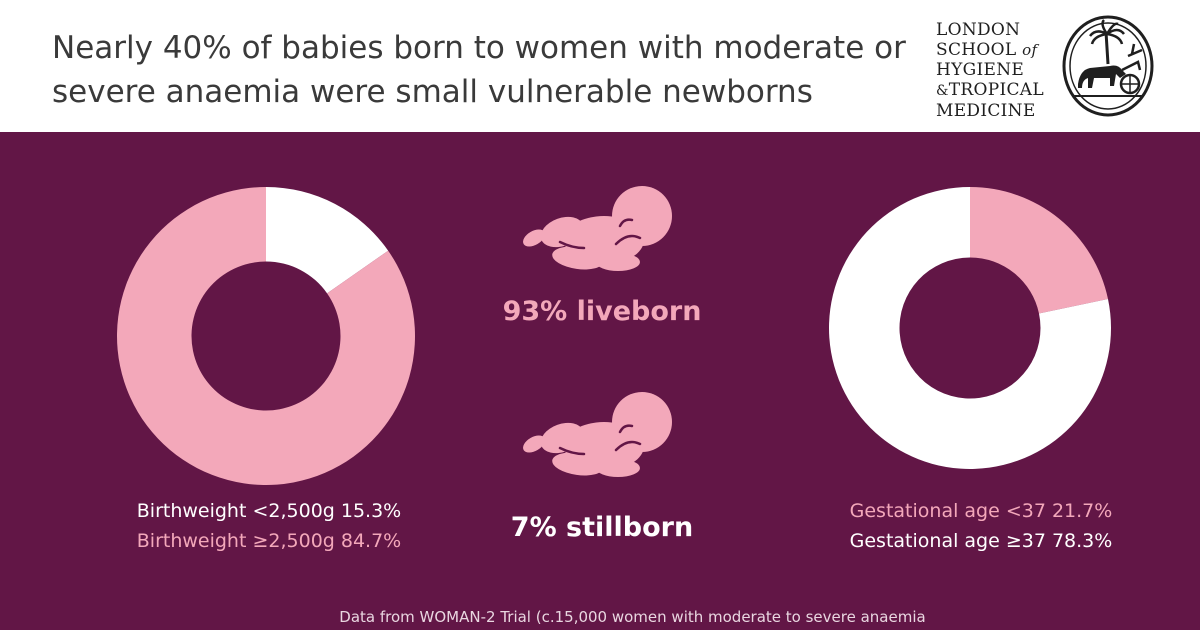 This screenshot has height=630, width=1200. I want to click on legend-item-birthweight-low: Birthweight <2,500g 15.3%, so click(269, 511).